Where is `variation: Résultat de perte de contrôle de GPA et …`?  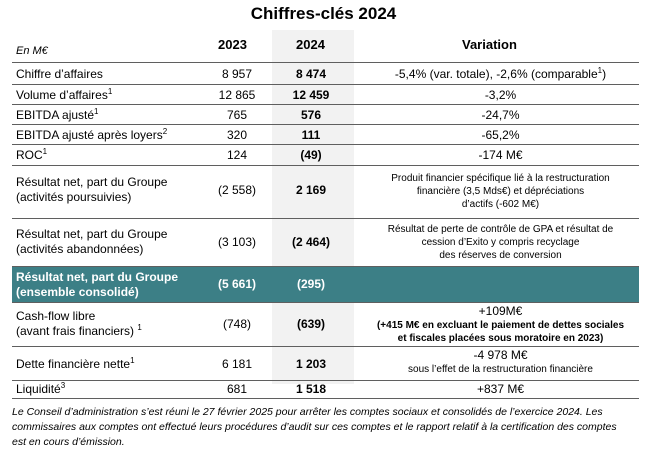 variation: Résultat de perte de contrôle de GPA et … is located at coordinates (500, 242).